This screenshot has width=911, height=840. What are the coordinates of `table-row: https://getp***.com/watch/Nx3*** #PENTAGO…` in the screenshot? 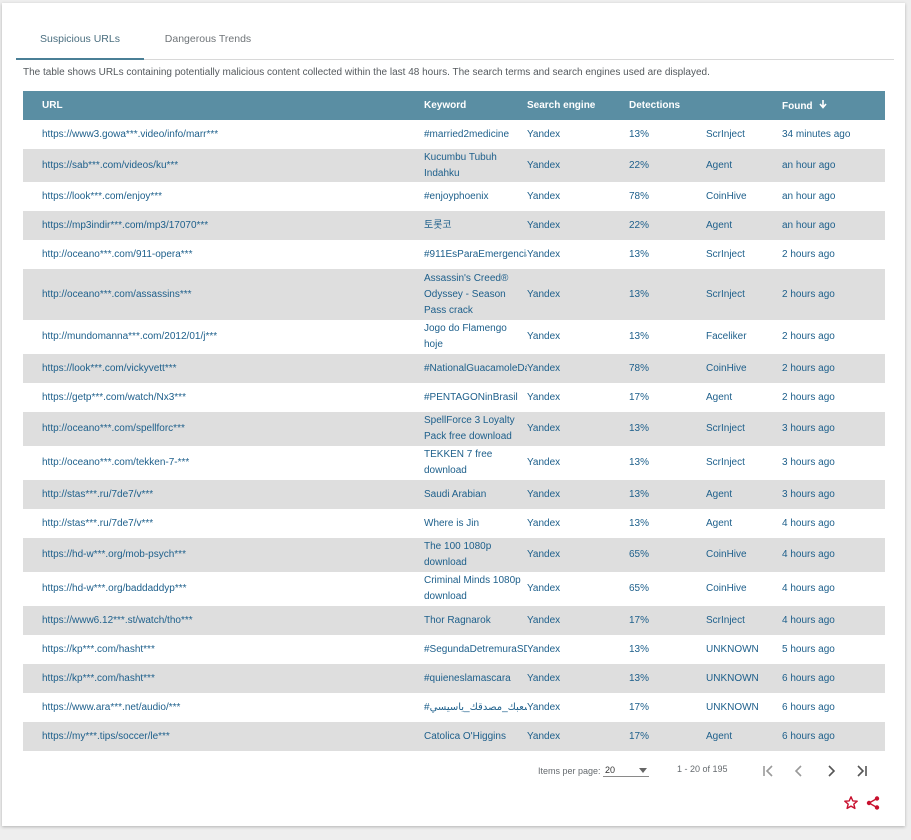 It's located at (454, 397).